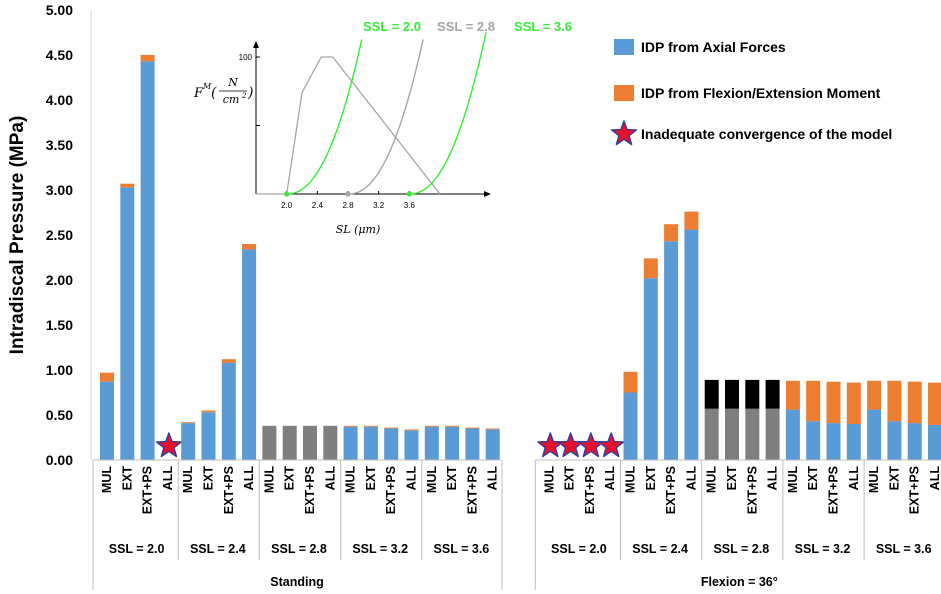 This screenshot has height=594, width=941. What do you see at coordinates (232, 82) in the screenshot?
I see `inset-y-title-num: N` at bounding box center [232, 82].